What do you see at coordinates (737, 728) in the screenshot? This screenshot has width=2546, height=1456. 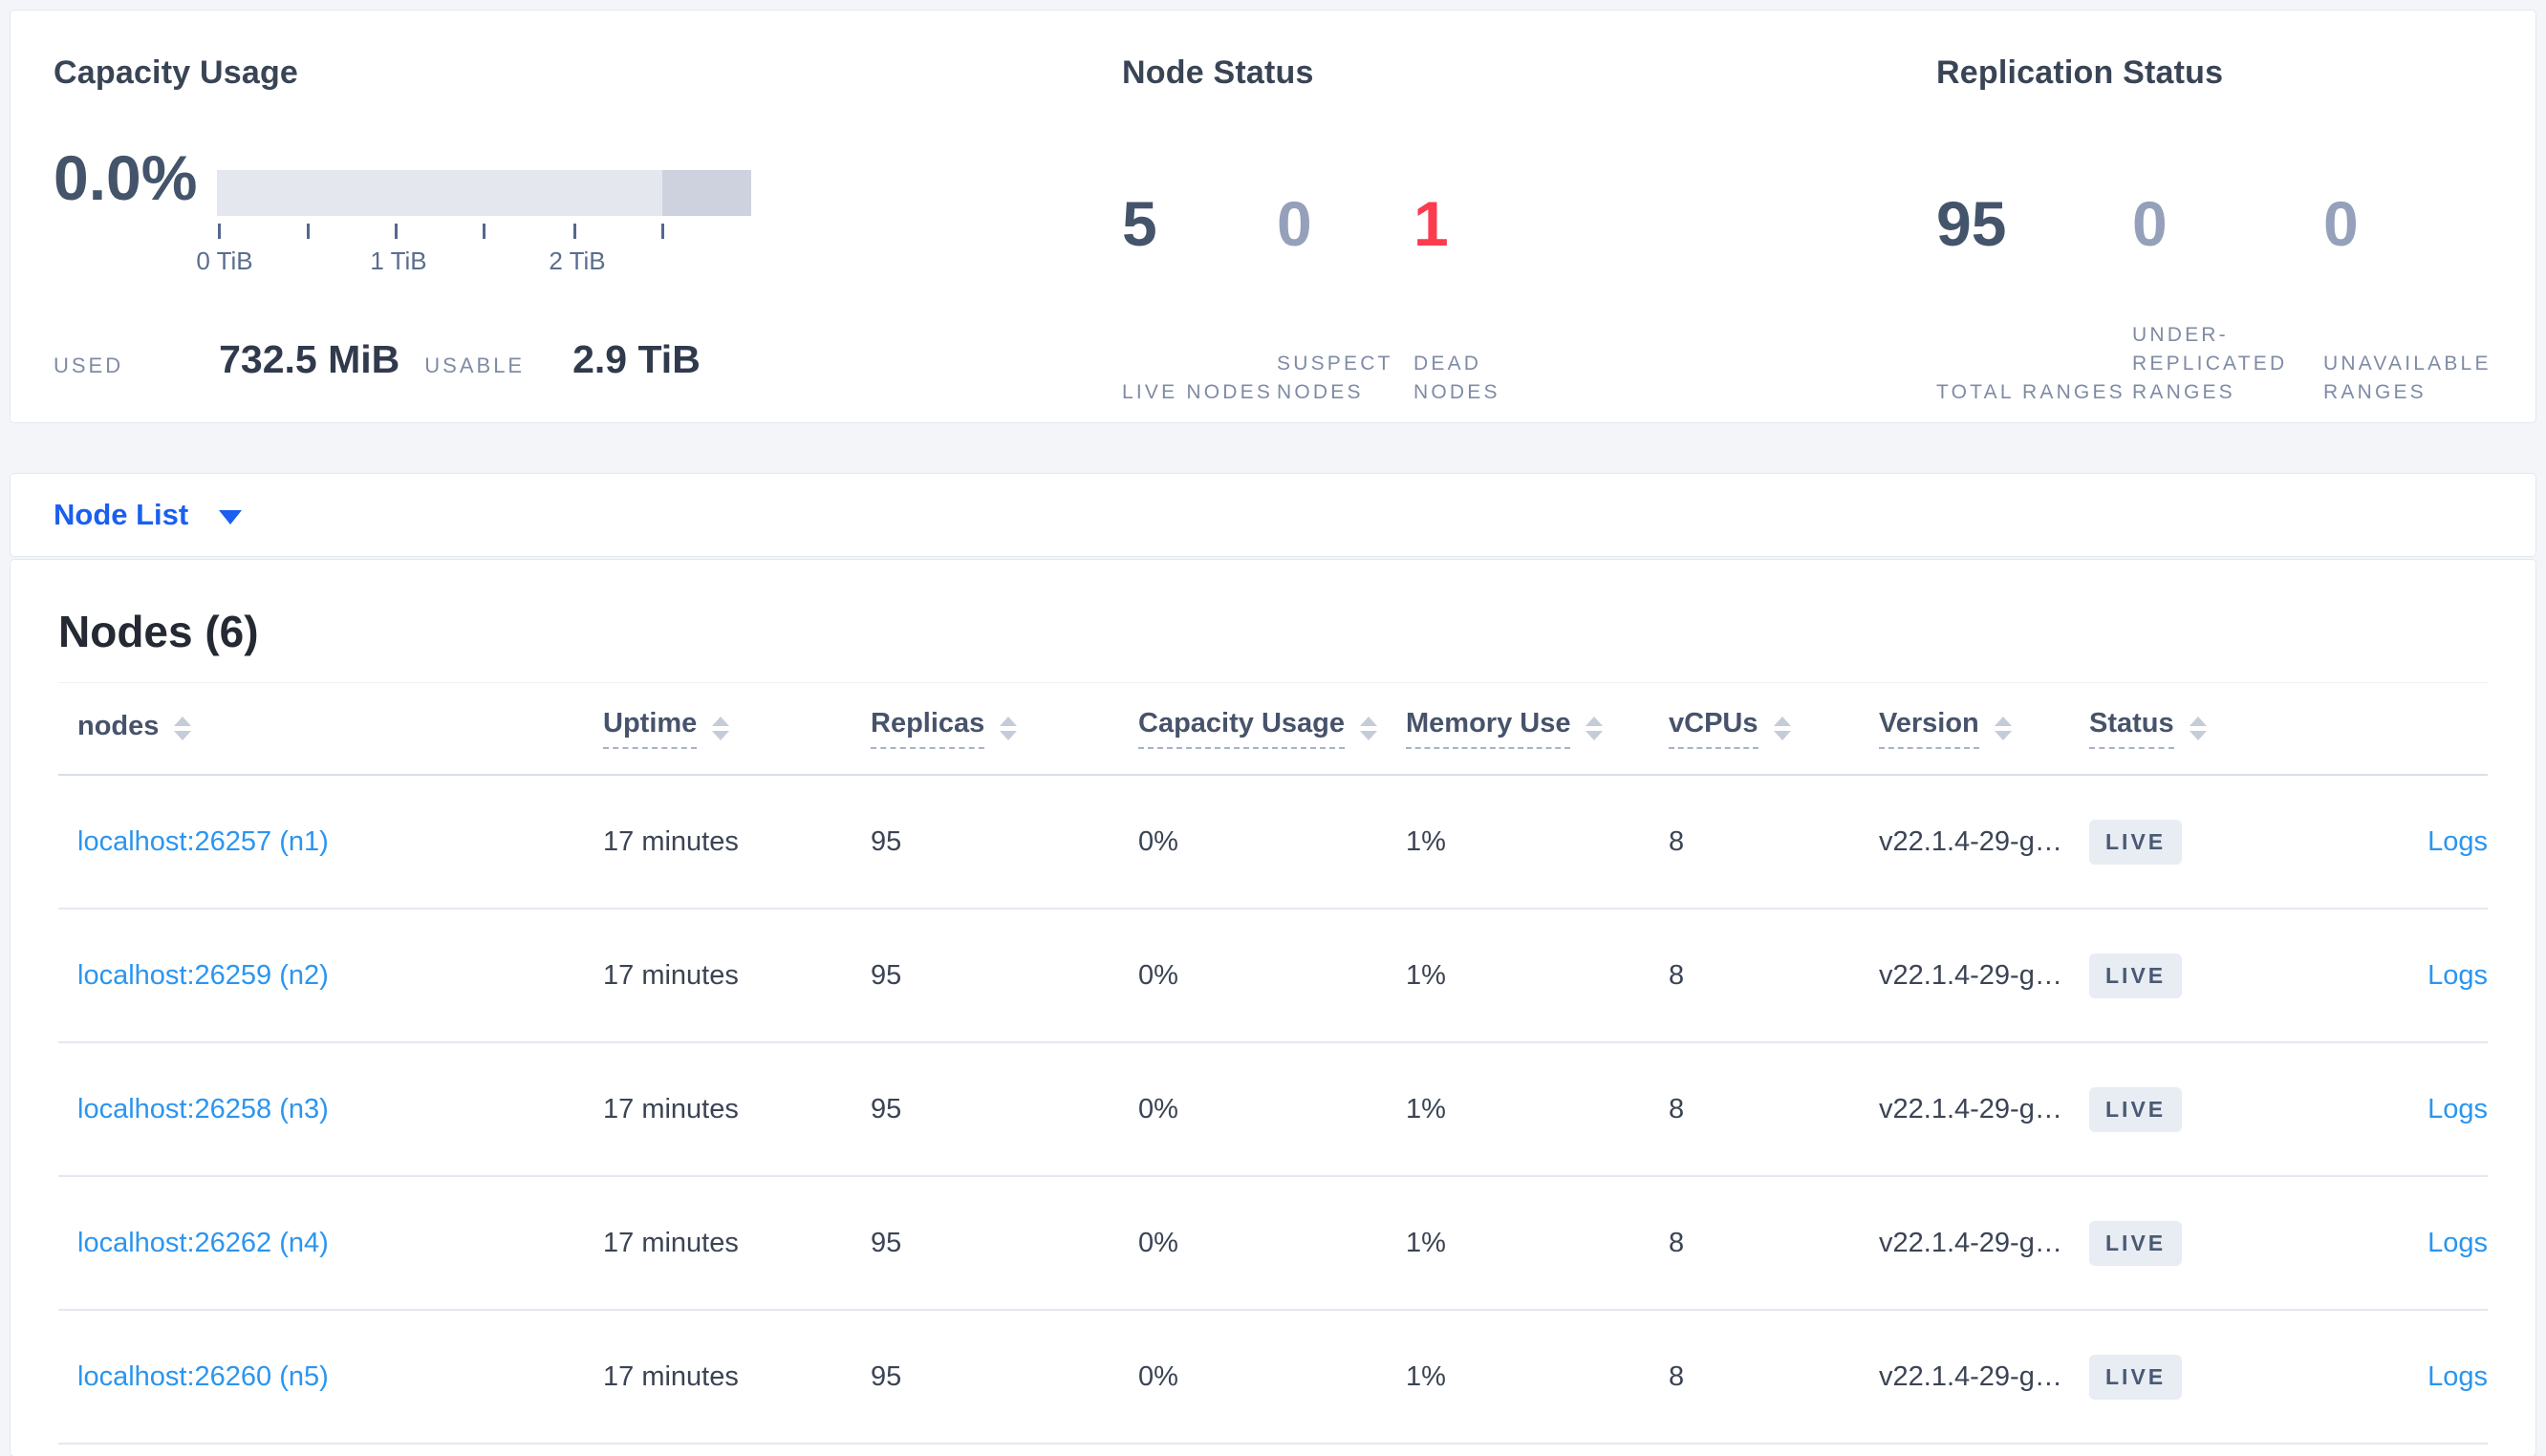 I see `column-header-uptime: Uptime` at bounding box center [737, 728].